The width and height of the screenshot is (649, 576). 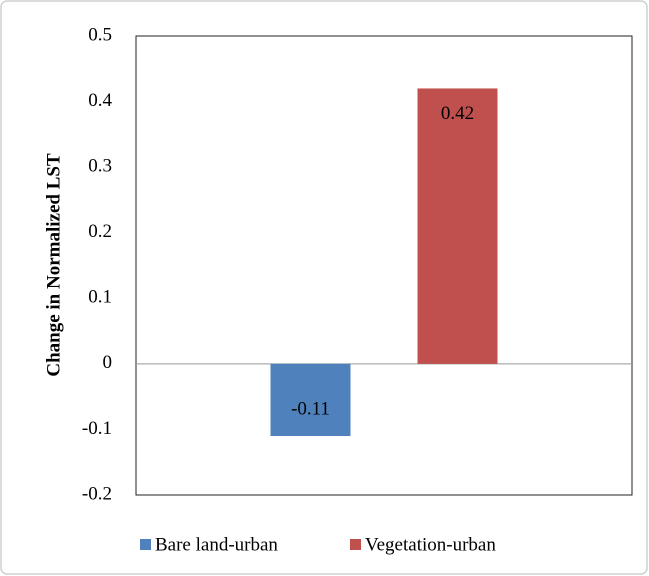 I want to click on y-tick-label: 0.1, so click(x=100, y=297).